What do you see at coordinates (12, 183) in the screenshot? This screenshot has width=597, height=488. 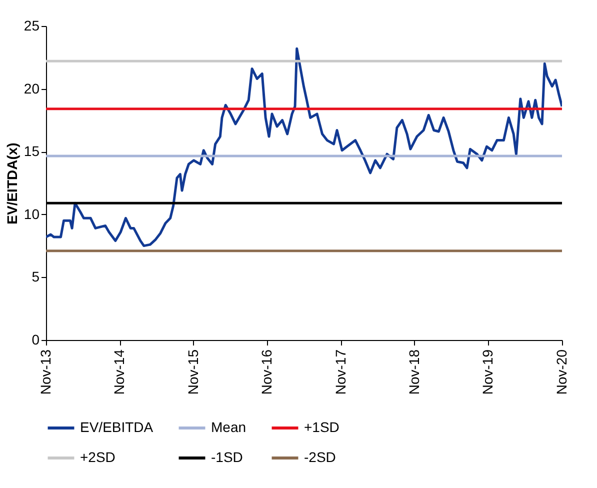 I see `y-axis-title: EV/EITDA(x)` at bounding box center [12, 183].